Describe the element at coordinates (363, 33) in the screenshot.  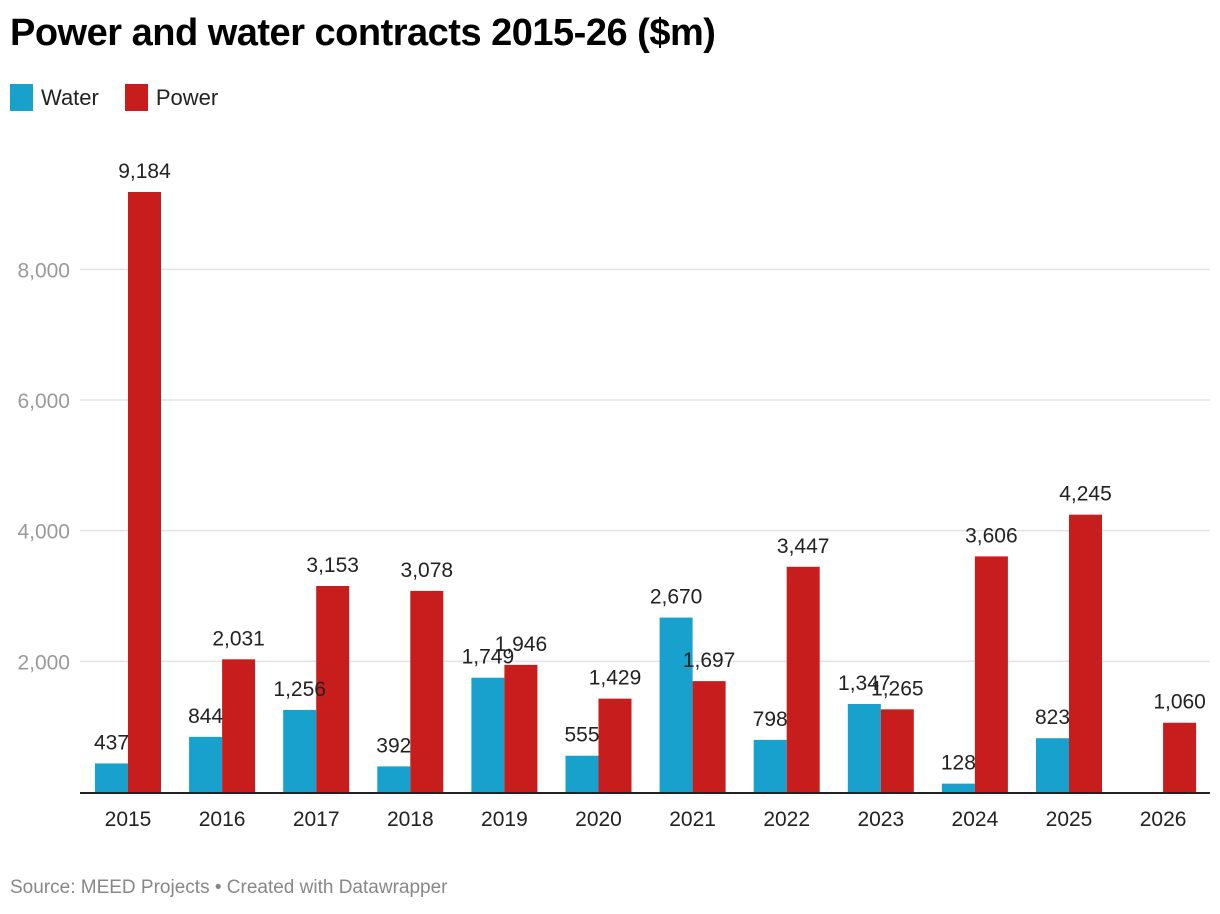
I see `chart-title: Power and water contracts 2015-26 ($m)` at that location.